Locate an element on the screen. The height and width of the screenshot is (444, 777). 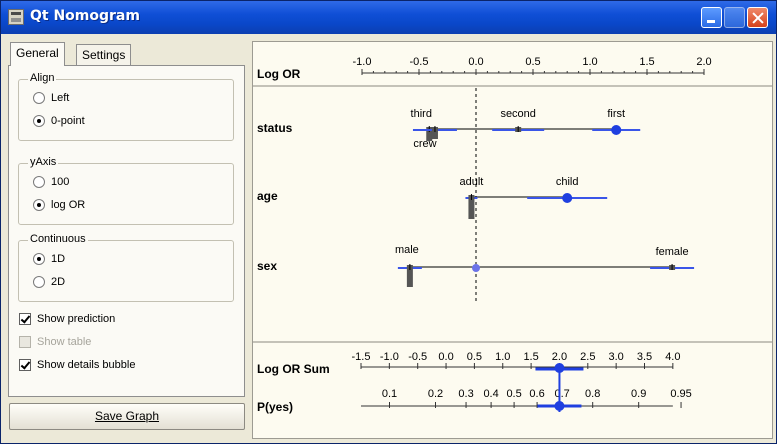
yaxis-log-or-radio: log OR is located at coordinates (59, 207).